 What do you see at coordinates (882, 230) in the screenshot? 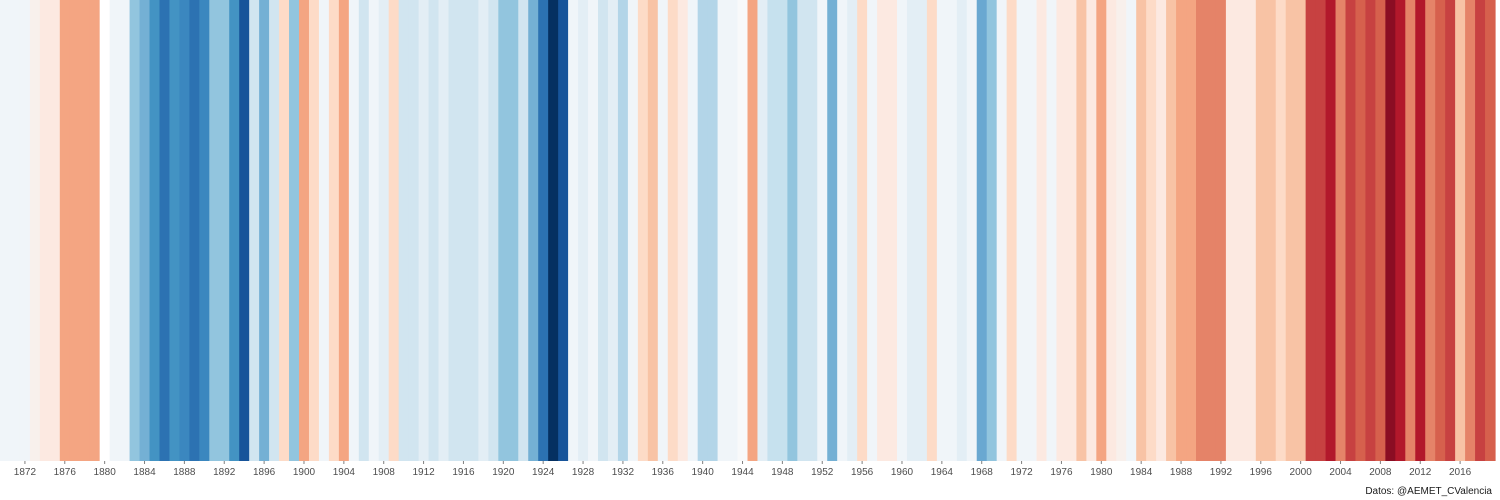
I see `stripe-1958` at bounding box center [882, 230].